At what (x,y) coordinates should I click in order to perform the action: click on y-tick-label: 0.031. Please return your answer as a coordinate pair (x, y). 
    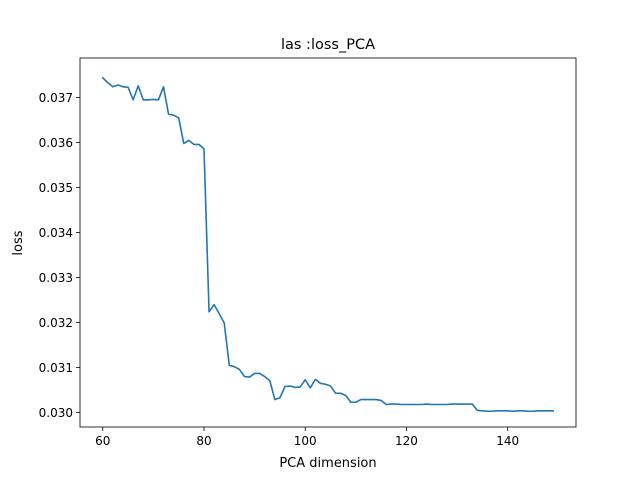
    Looking at the image, I should click on (56, 368).